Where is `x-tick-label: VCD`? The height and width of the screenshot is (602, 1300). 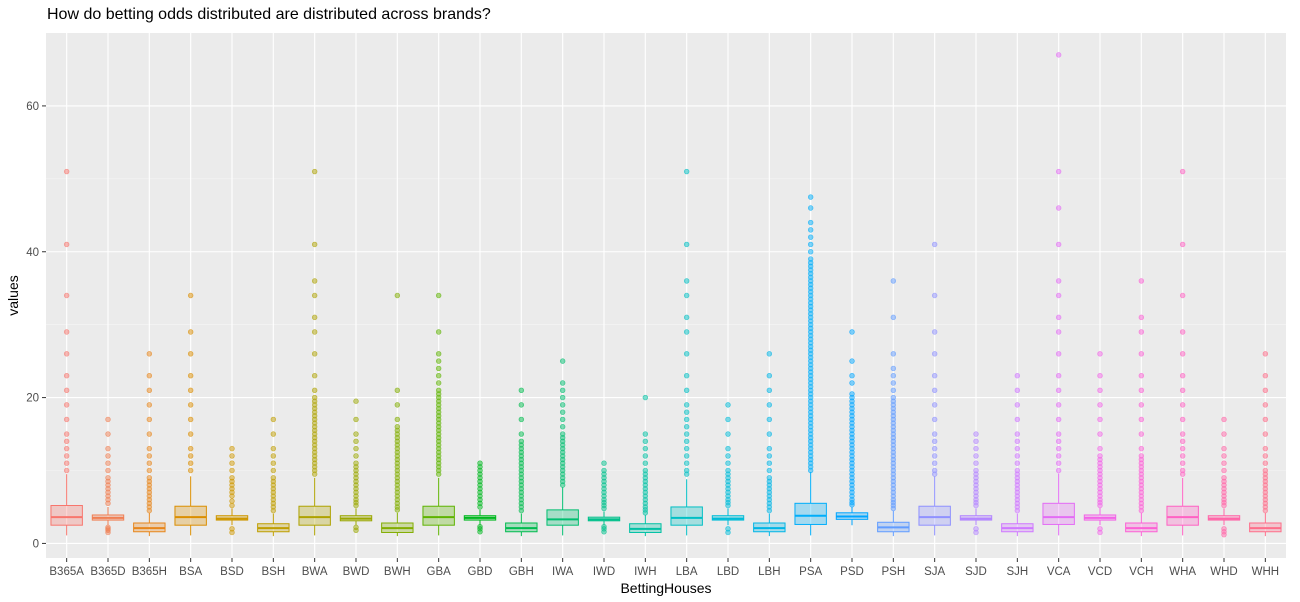
x-tick-label: VCD is located at coordinates (1100, 572).